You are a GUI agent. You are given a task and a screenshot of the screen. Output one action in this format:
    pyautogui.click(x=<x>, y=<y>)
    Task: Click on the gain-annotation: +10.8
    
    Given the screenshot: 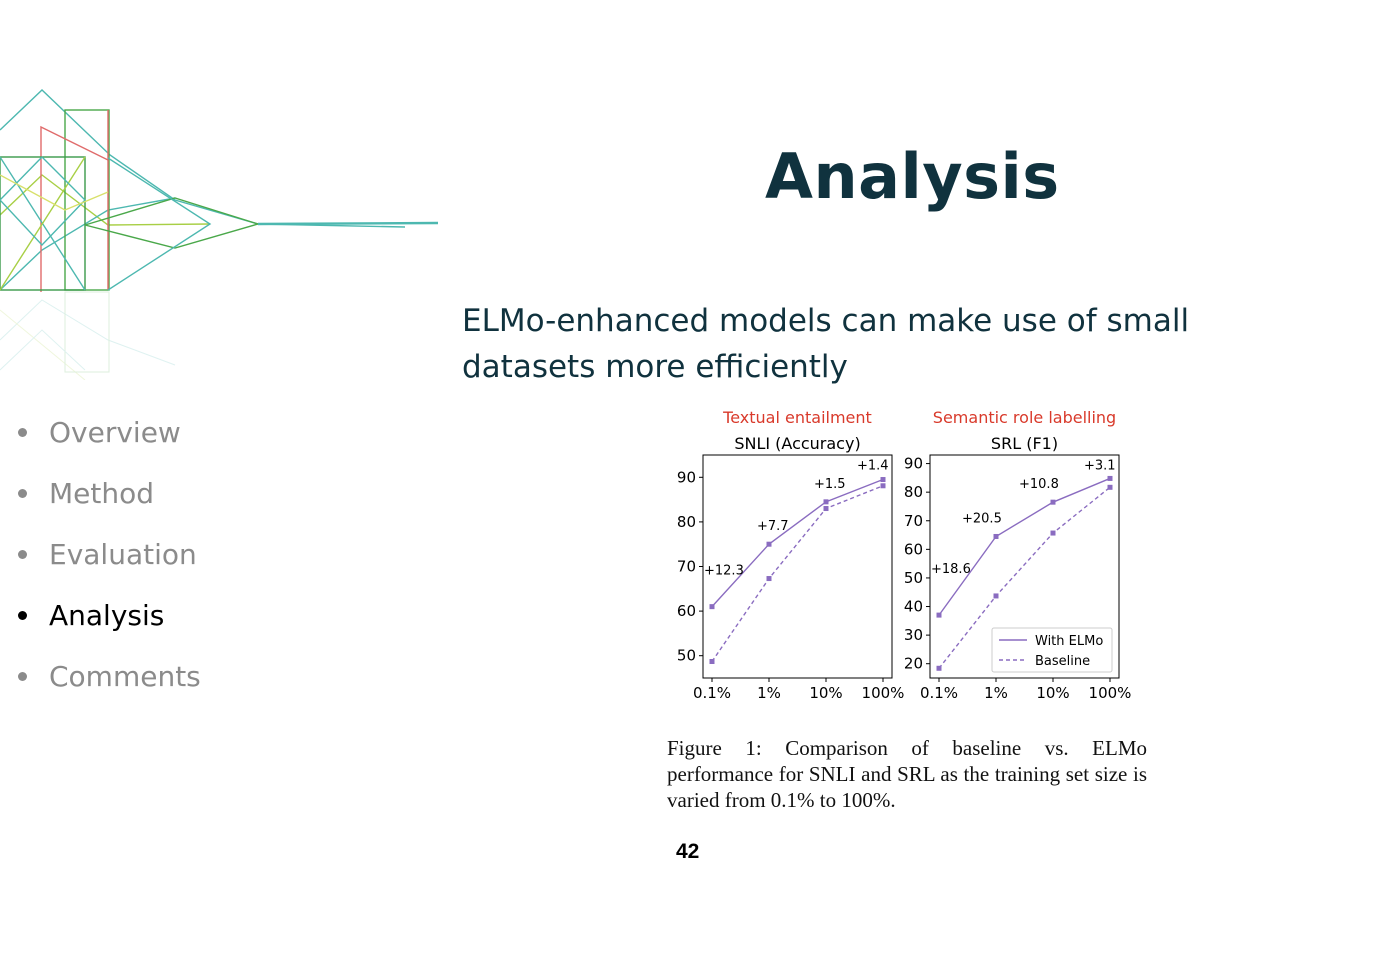 What is the action you would take?
    pyautogui.click(x=1039, y=484)
    